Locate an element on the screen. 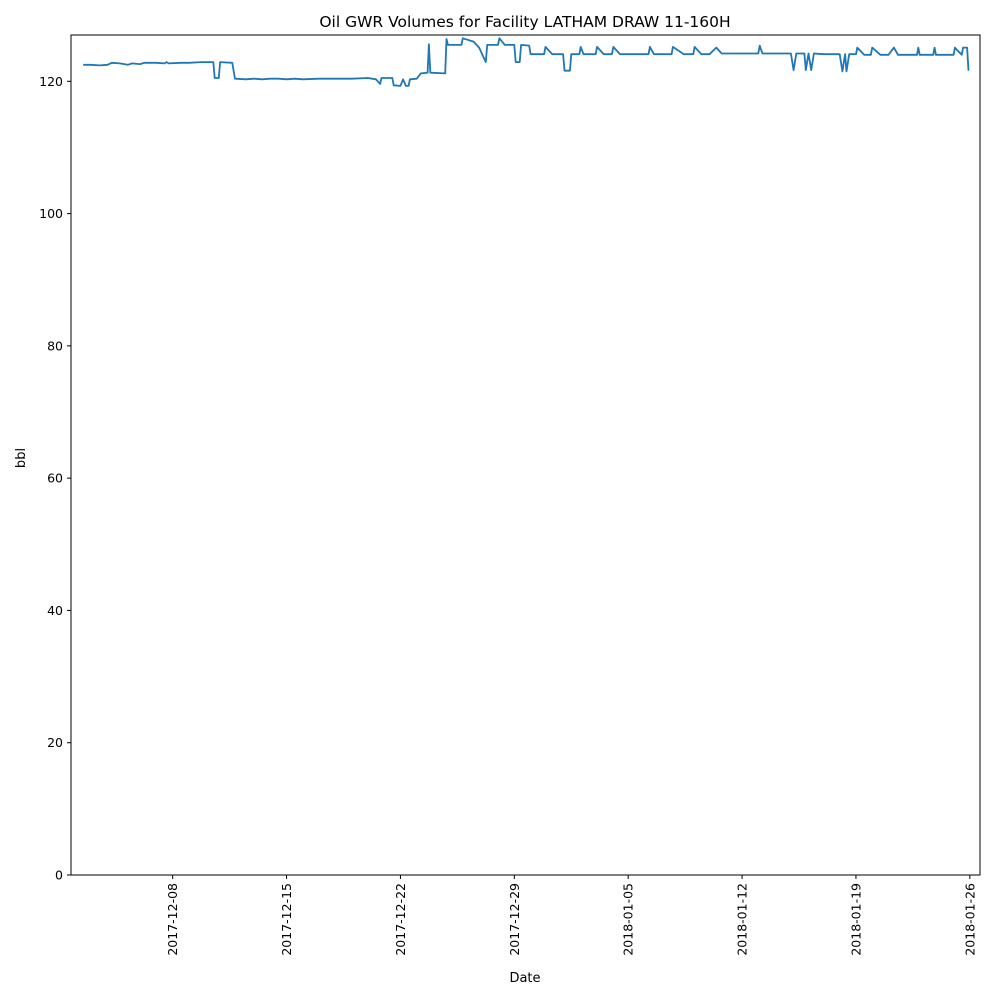 The width and height of the screenshot is (1000, 1000). y-tick-label: 100 is located at coordinates (51, 213).